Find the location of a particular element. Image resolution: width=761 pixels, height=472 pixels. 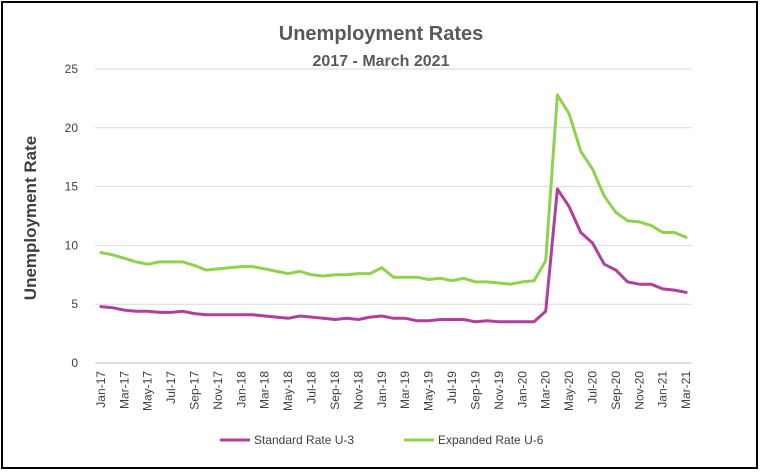

x-tick-label: Sep-17 is located at coordinates (195, 390).